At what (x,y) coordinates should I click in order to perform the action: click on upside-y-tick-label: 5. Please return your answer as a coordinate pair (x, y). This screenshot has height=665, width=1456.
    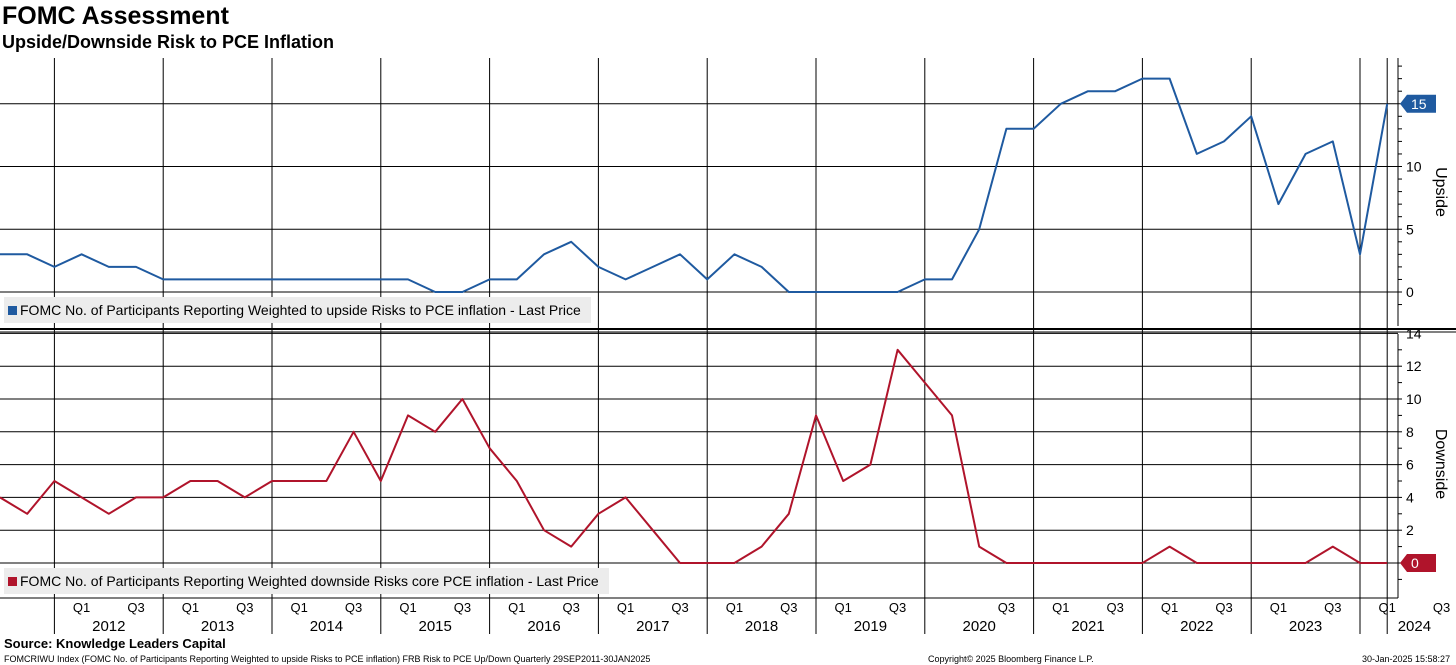
    Looking at the image, I should click on (1410, 229).